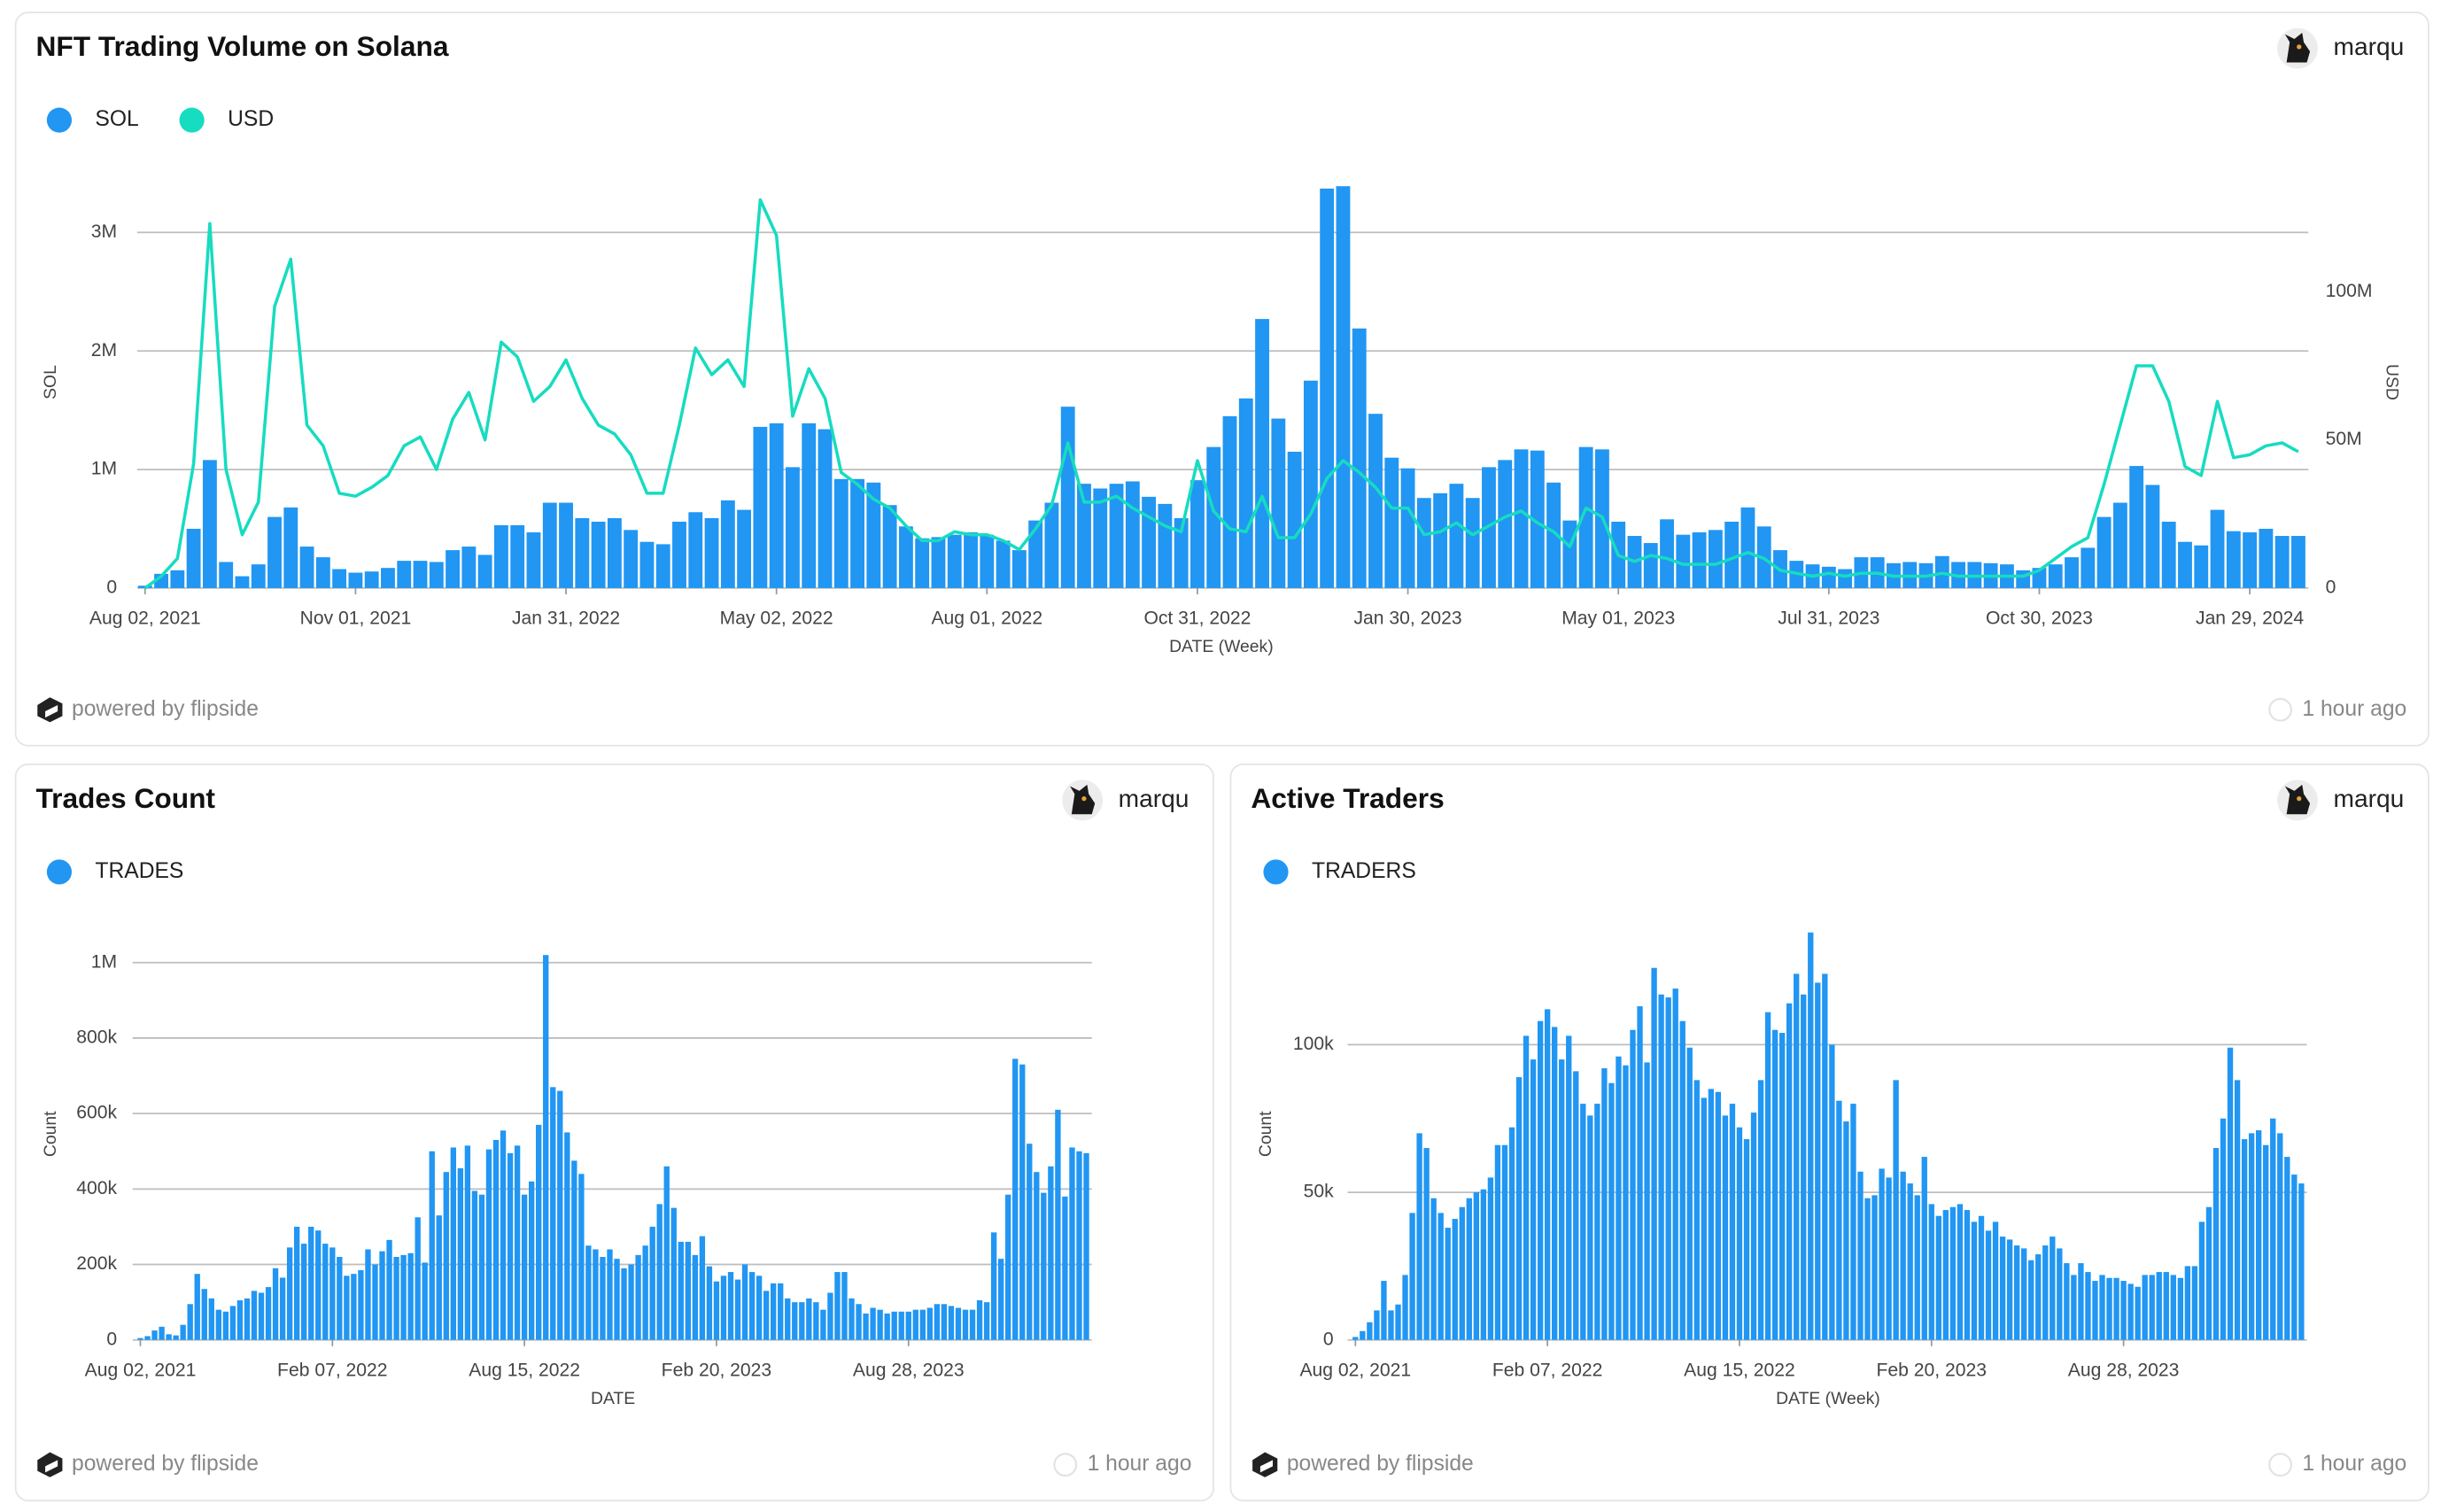 Image resolution: width=2441 pixels, height=1512 pixels. Describe the element at coordinates (104, 231) in the screenshot. I see `y-tick-label: 3M` at that location.